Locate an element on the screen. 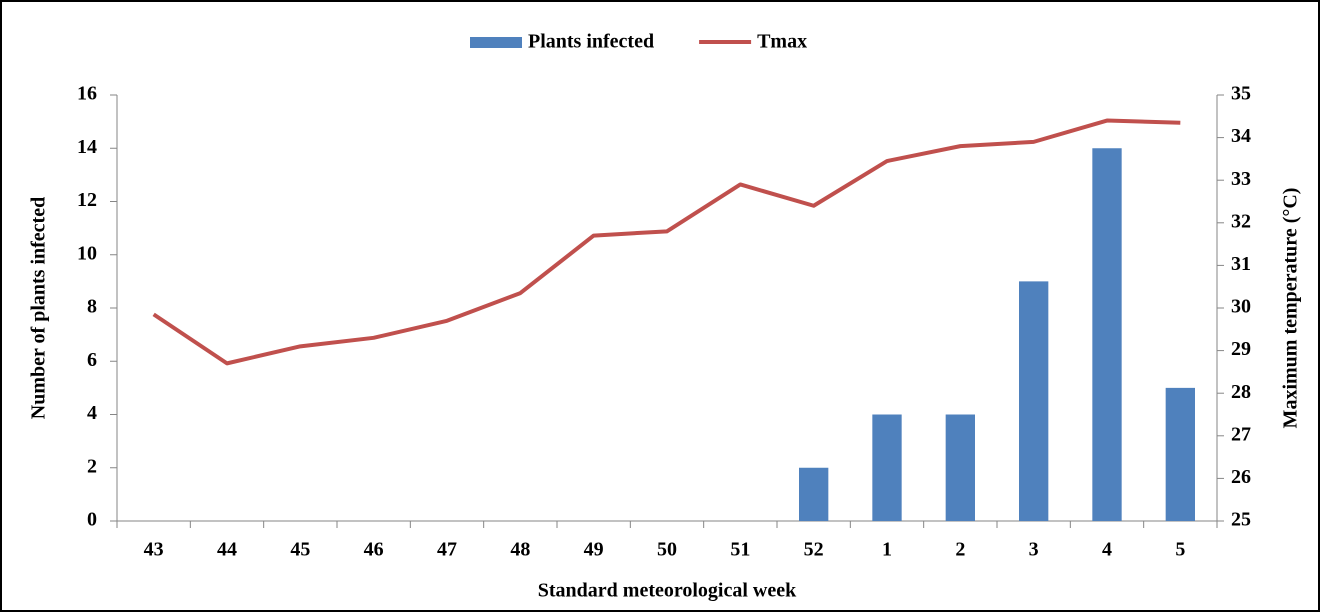 This screenshot has height=612, width=1320. x-tick-label: 52 is located at coordinates (814, 550).